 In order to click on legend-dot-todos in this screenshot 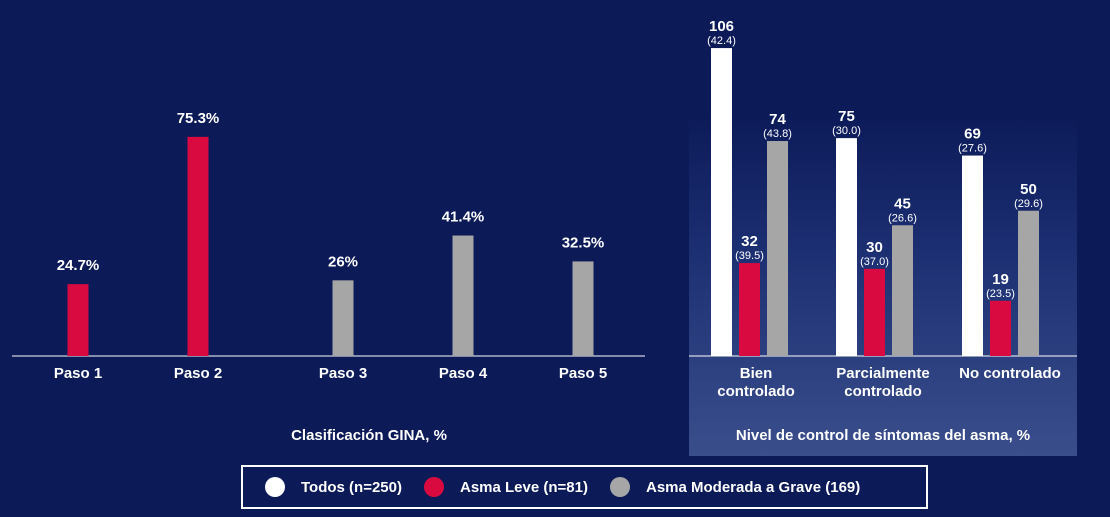, I will do `click(275, 487)`.